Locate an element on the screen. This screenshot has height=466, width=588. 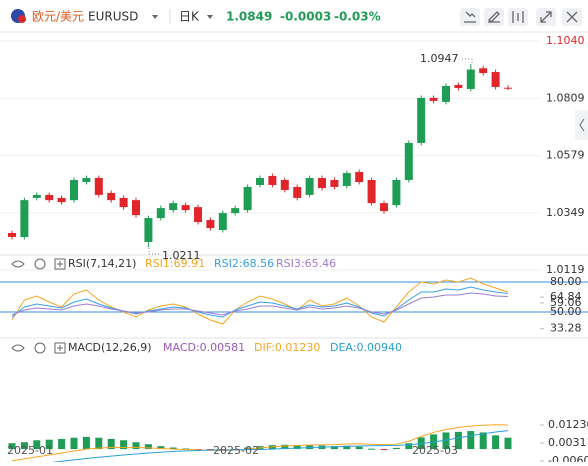
pair-name: 欧元/美元 is located at coordinates (58, 17).